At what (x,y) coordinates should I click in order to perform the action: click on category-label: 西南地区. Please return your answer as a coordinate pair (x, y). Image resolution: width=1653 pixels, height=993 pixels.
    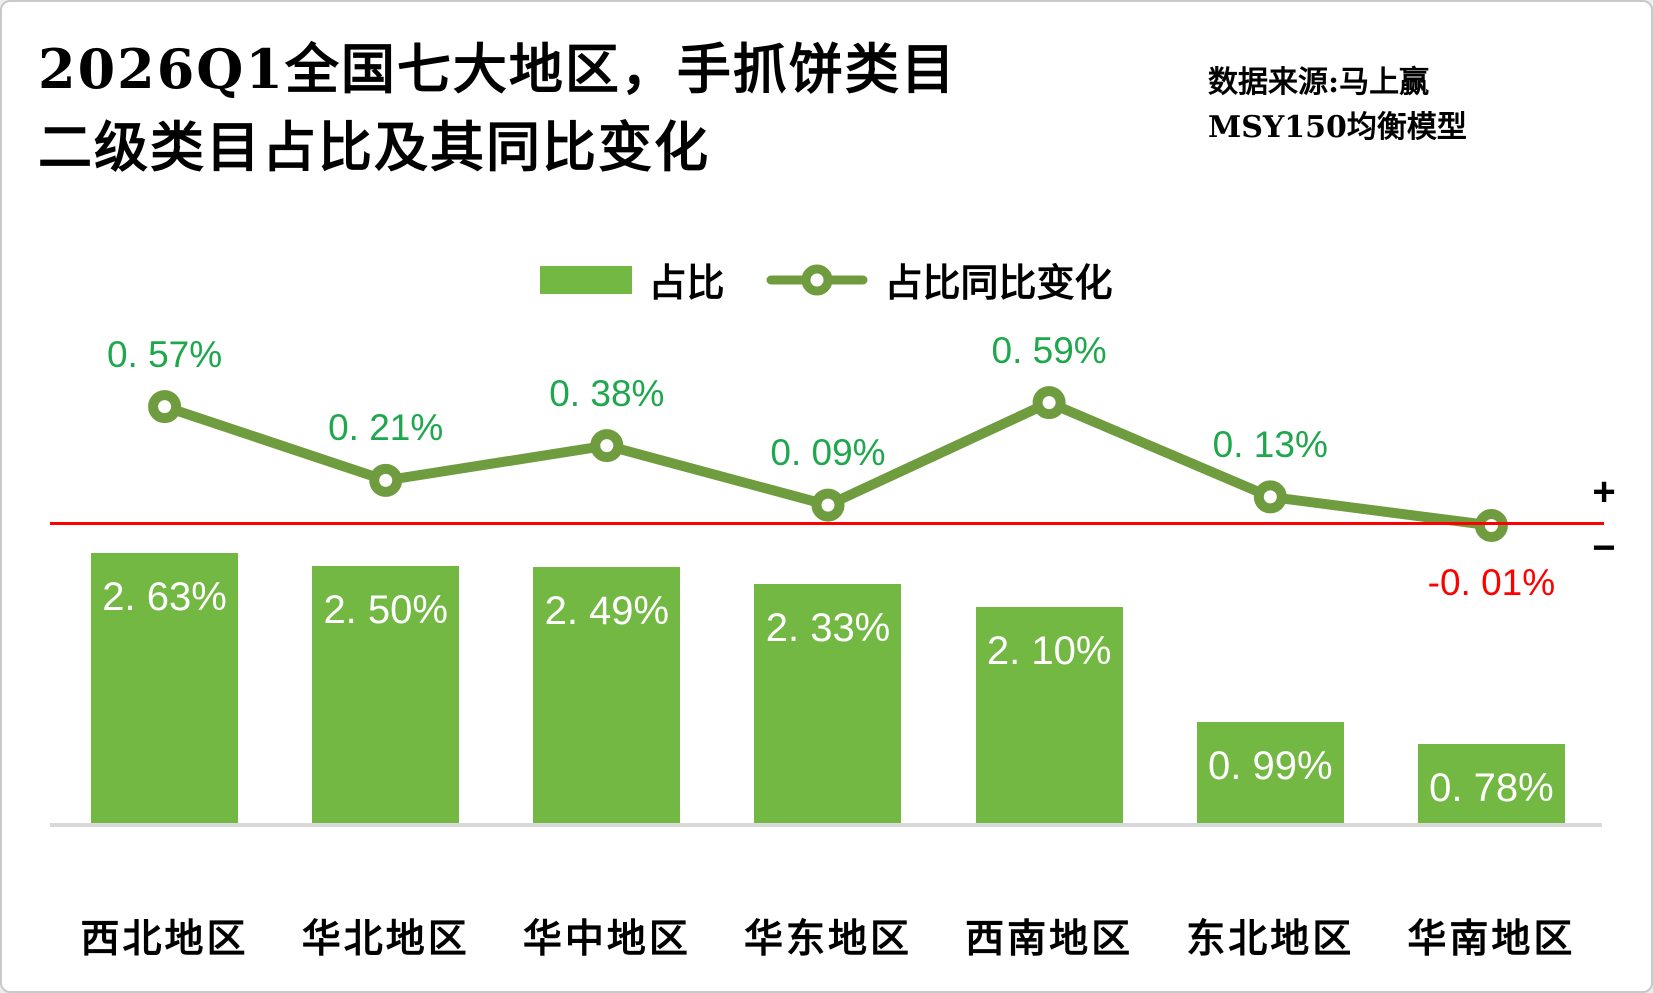
    Looking at the image, I should click on (1049, 939).